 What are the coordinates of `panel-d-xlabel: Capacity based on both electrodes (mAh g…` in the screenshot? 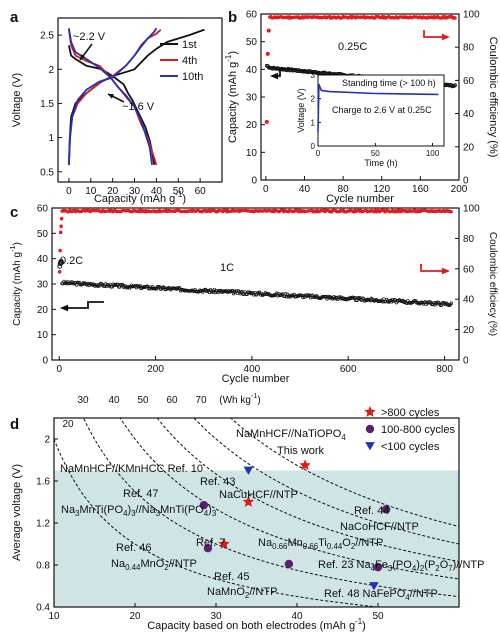 It's located at (256, 624).